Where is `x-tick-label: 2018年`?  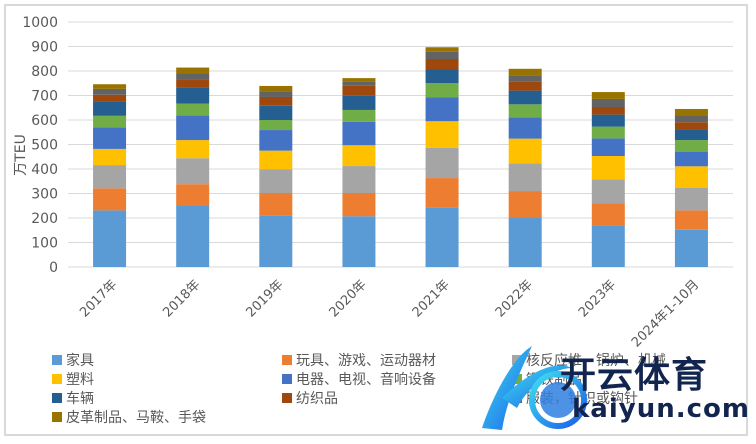 x-tick-label: 2018年 is located at coordinates (181, 298).